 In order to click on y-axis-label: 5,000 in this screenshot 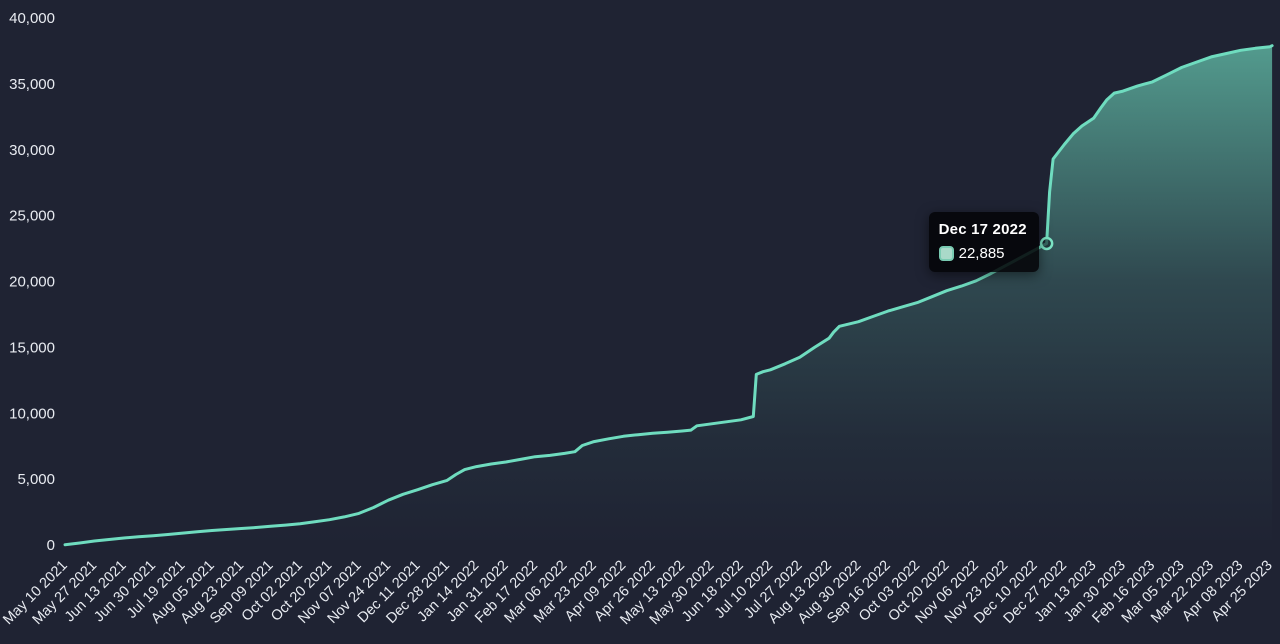, I will do `click(36, 479)`.